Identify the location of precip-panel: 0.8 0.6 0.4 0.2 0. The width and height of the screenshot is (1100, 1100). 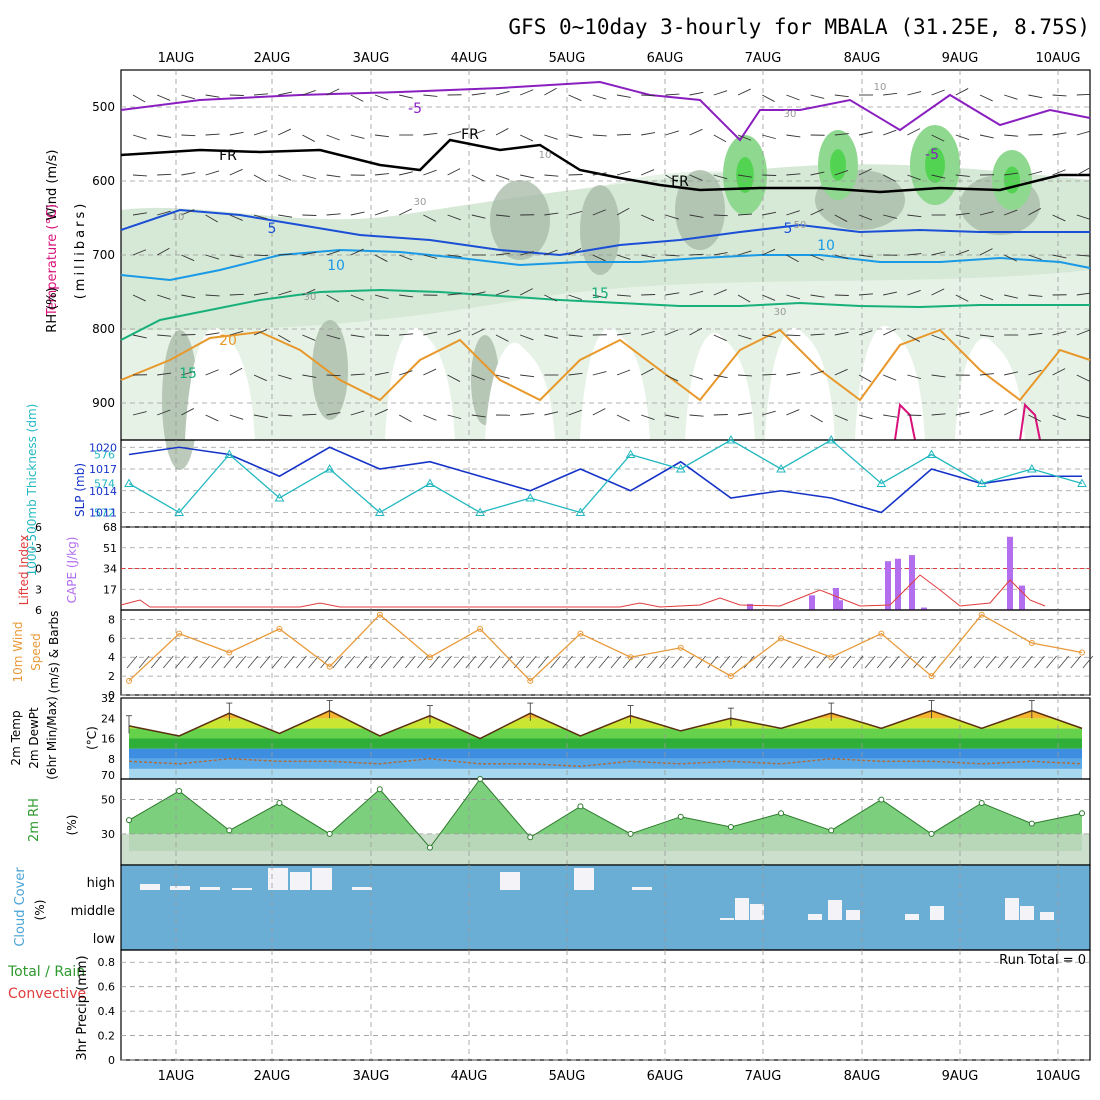
(594, 1008).